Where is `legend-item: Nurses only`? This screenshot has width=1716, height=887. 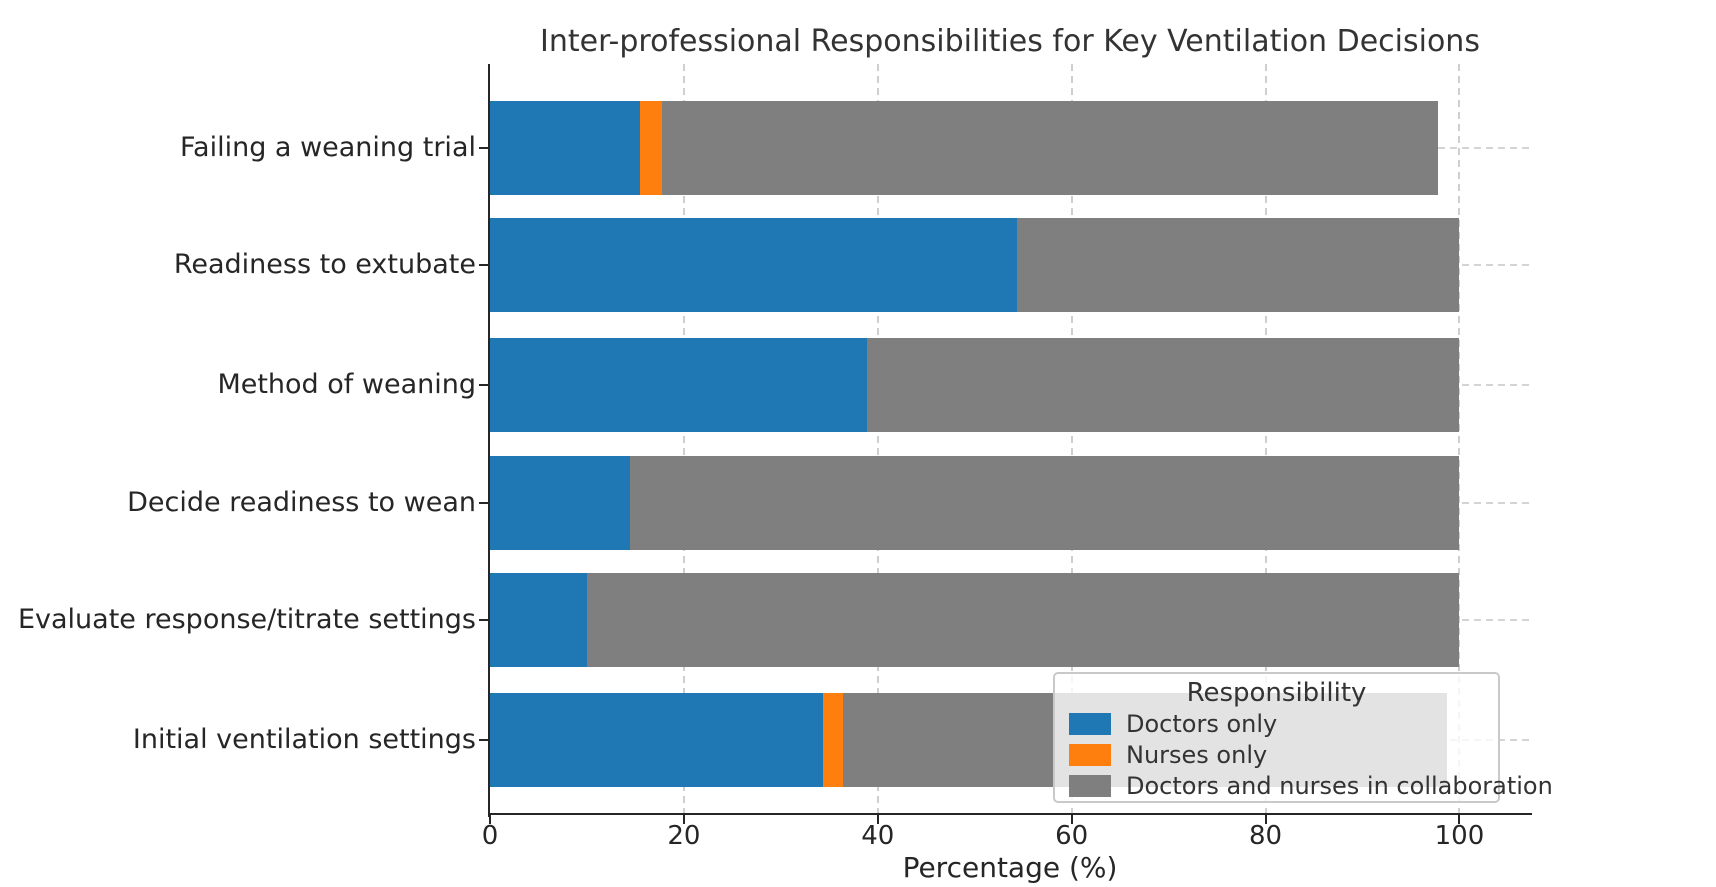 legend-item: Nurses only is located at coordinates (1276, 754).